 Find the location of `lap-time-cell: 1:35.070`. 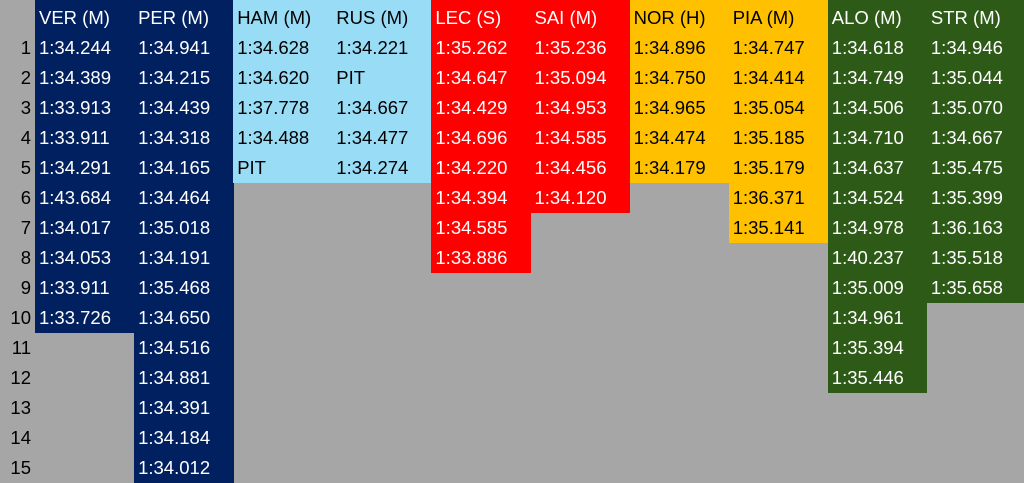

lap-time-cell: 1:35.070 is located at coordinates (966, 107).